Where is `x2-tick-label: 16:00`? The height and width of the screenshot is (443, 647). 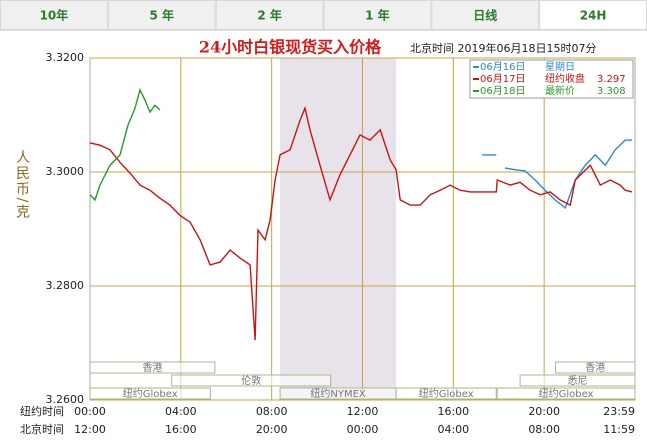
x2-tick-label: 16:00 is located at coordinates (181, 429).